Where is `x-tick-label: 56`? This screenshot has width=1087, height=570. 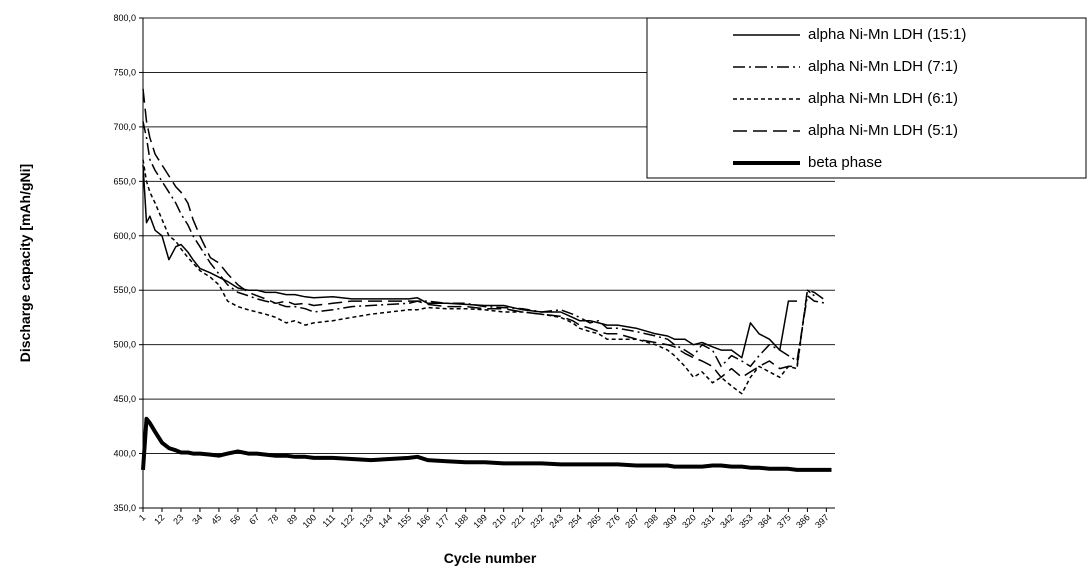 x-tick-label: 56 is located at coordinates (235, 519).